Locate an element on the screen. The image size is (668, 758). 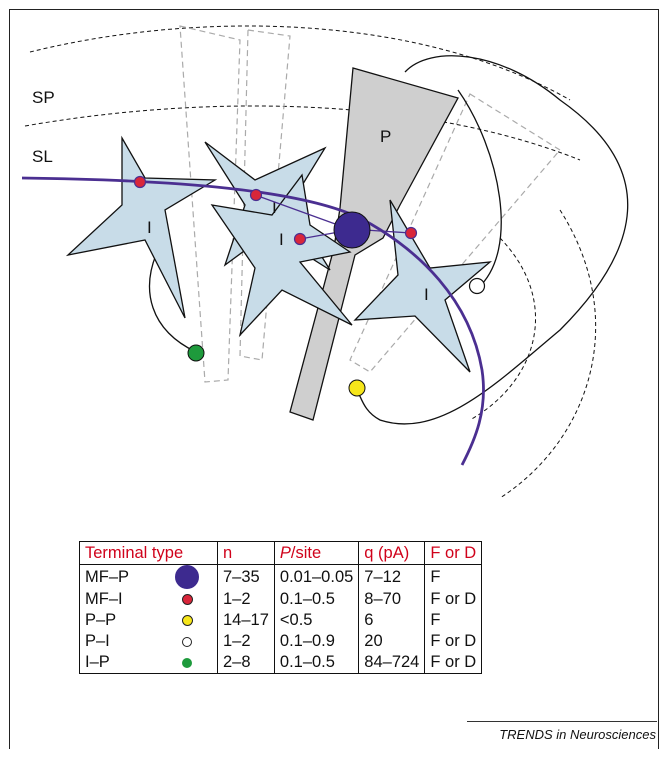
cell-q: 84–724 is located at coordinates (392, 663).